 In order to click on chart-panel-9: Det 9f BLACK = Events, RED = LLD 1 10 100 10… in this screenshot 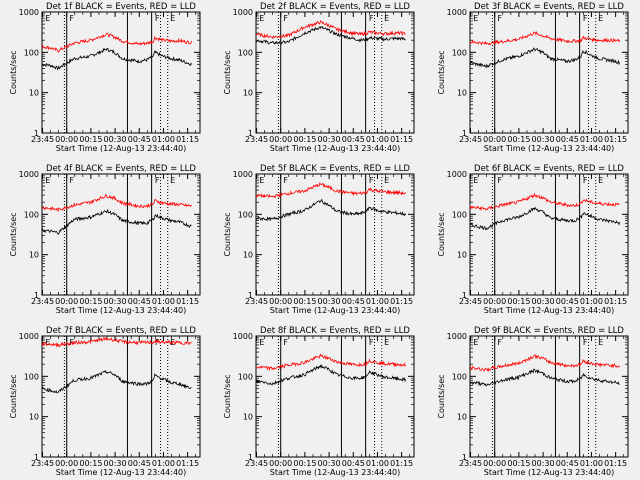, I will do `click(533, 401)`.